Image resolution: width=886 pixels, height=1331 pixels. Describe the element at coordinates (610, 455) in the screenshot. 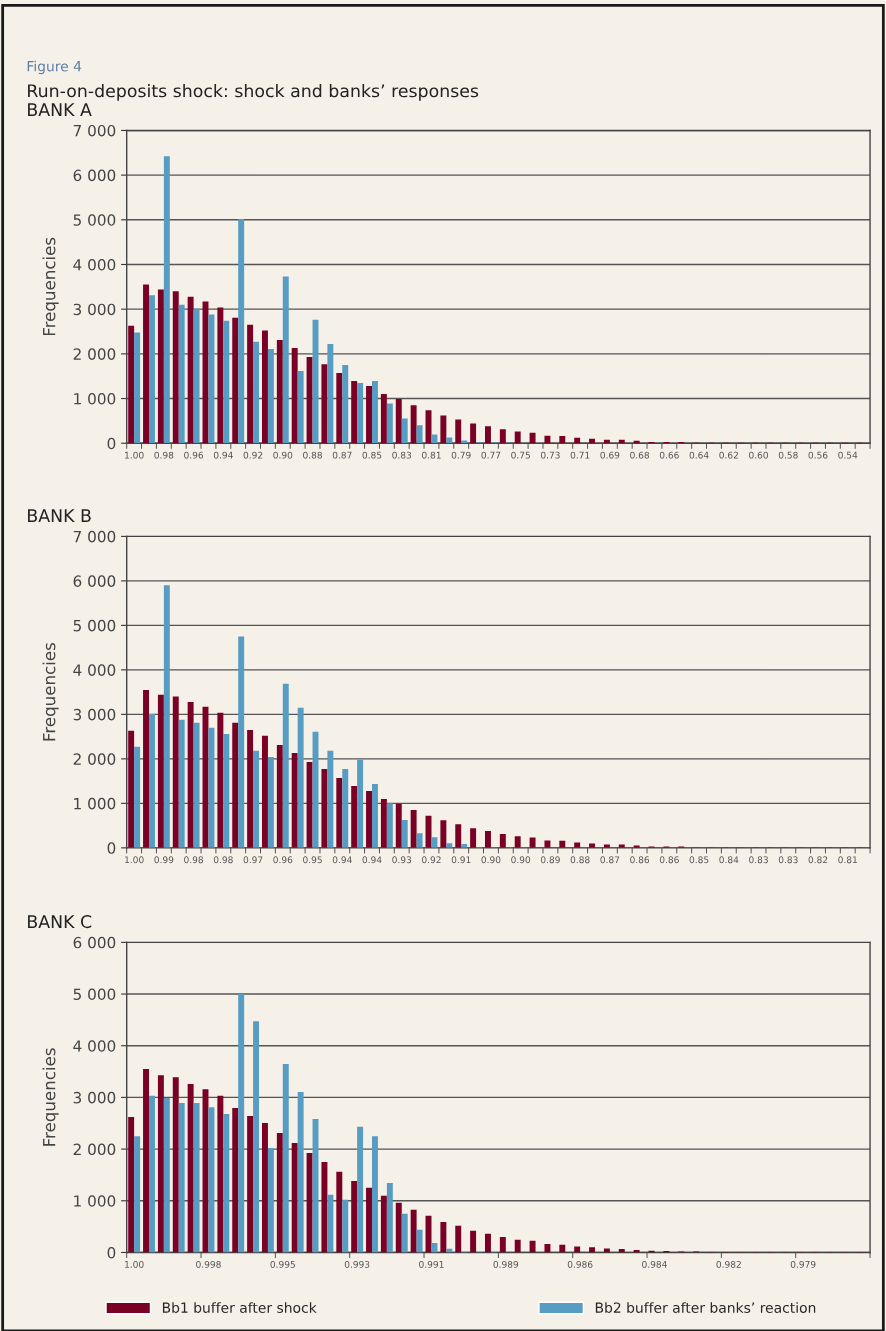

I see `x-tick-label: 0.69` at that location.